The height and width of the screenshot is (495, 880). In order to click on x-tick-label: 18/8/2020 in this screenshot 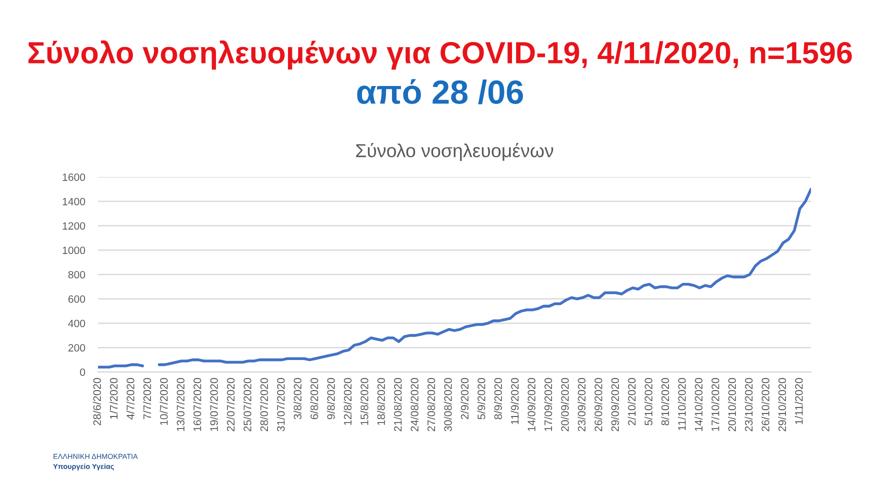, I will do `click(381, 401)`.